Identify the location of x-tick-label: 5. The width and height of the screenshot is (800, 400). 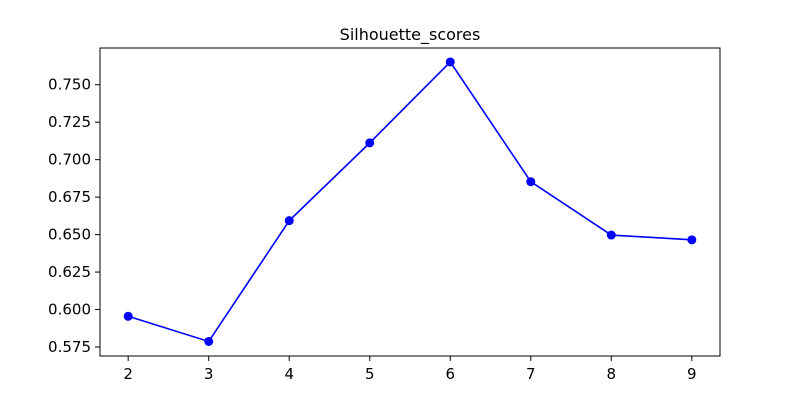
(370, 374).